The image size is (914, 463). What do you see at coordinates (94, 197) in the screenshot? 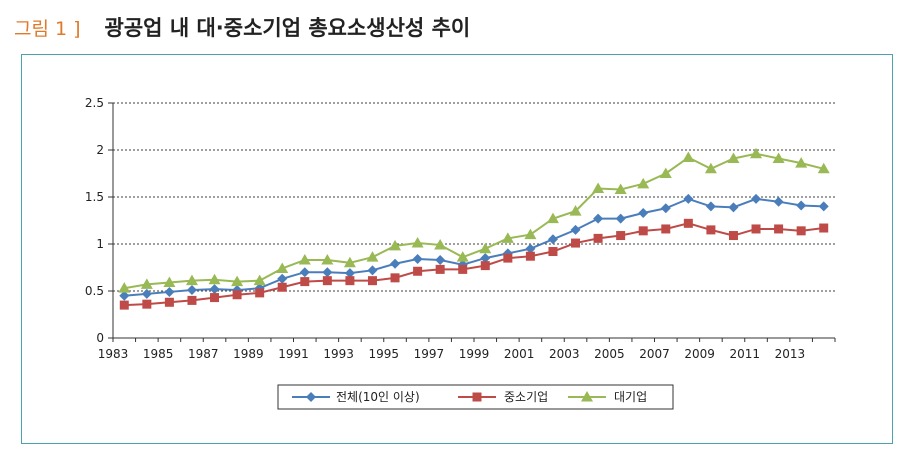
I see `y-tick-label: 1.5` at bounding box center [94, 197].